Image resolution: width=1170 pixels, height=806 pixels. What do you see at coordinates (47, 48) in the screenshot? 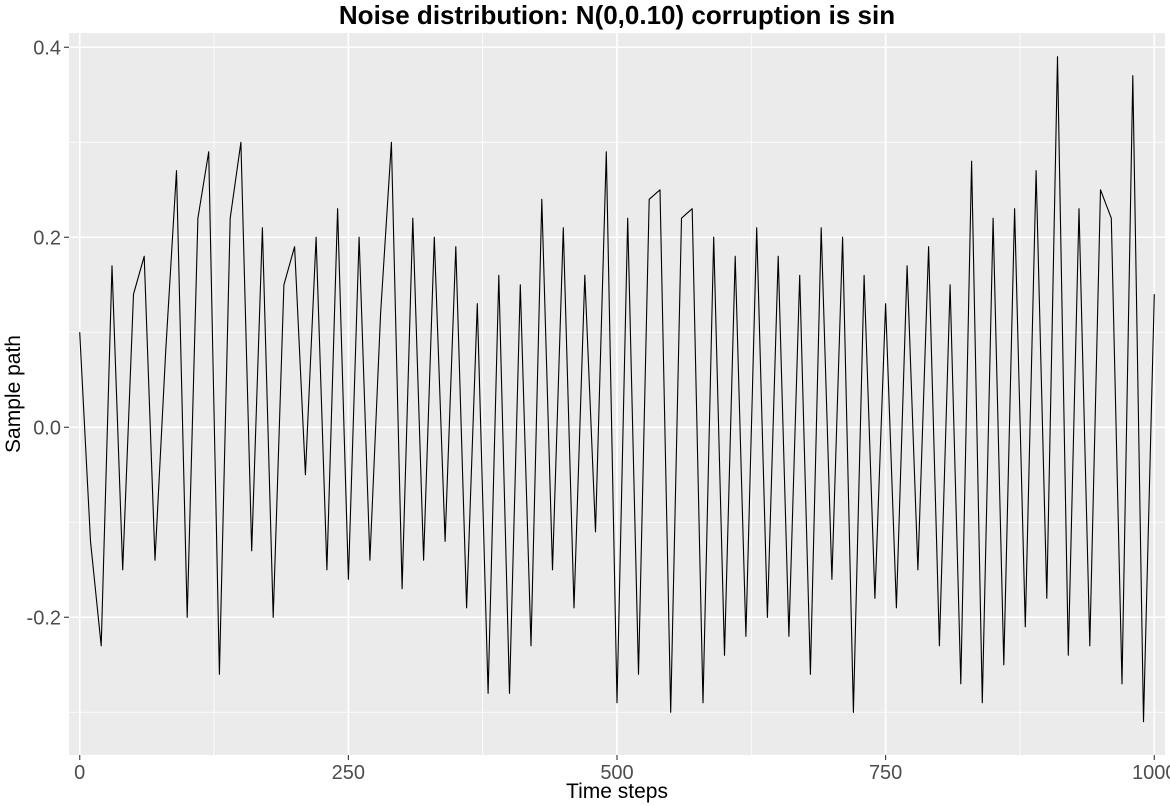
I see `y-tick-label: 0.4` at bounding box center [47, 48].